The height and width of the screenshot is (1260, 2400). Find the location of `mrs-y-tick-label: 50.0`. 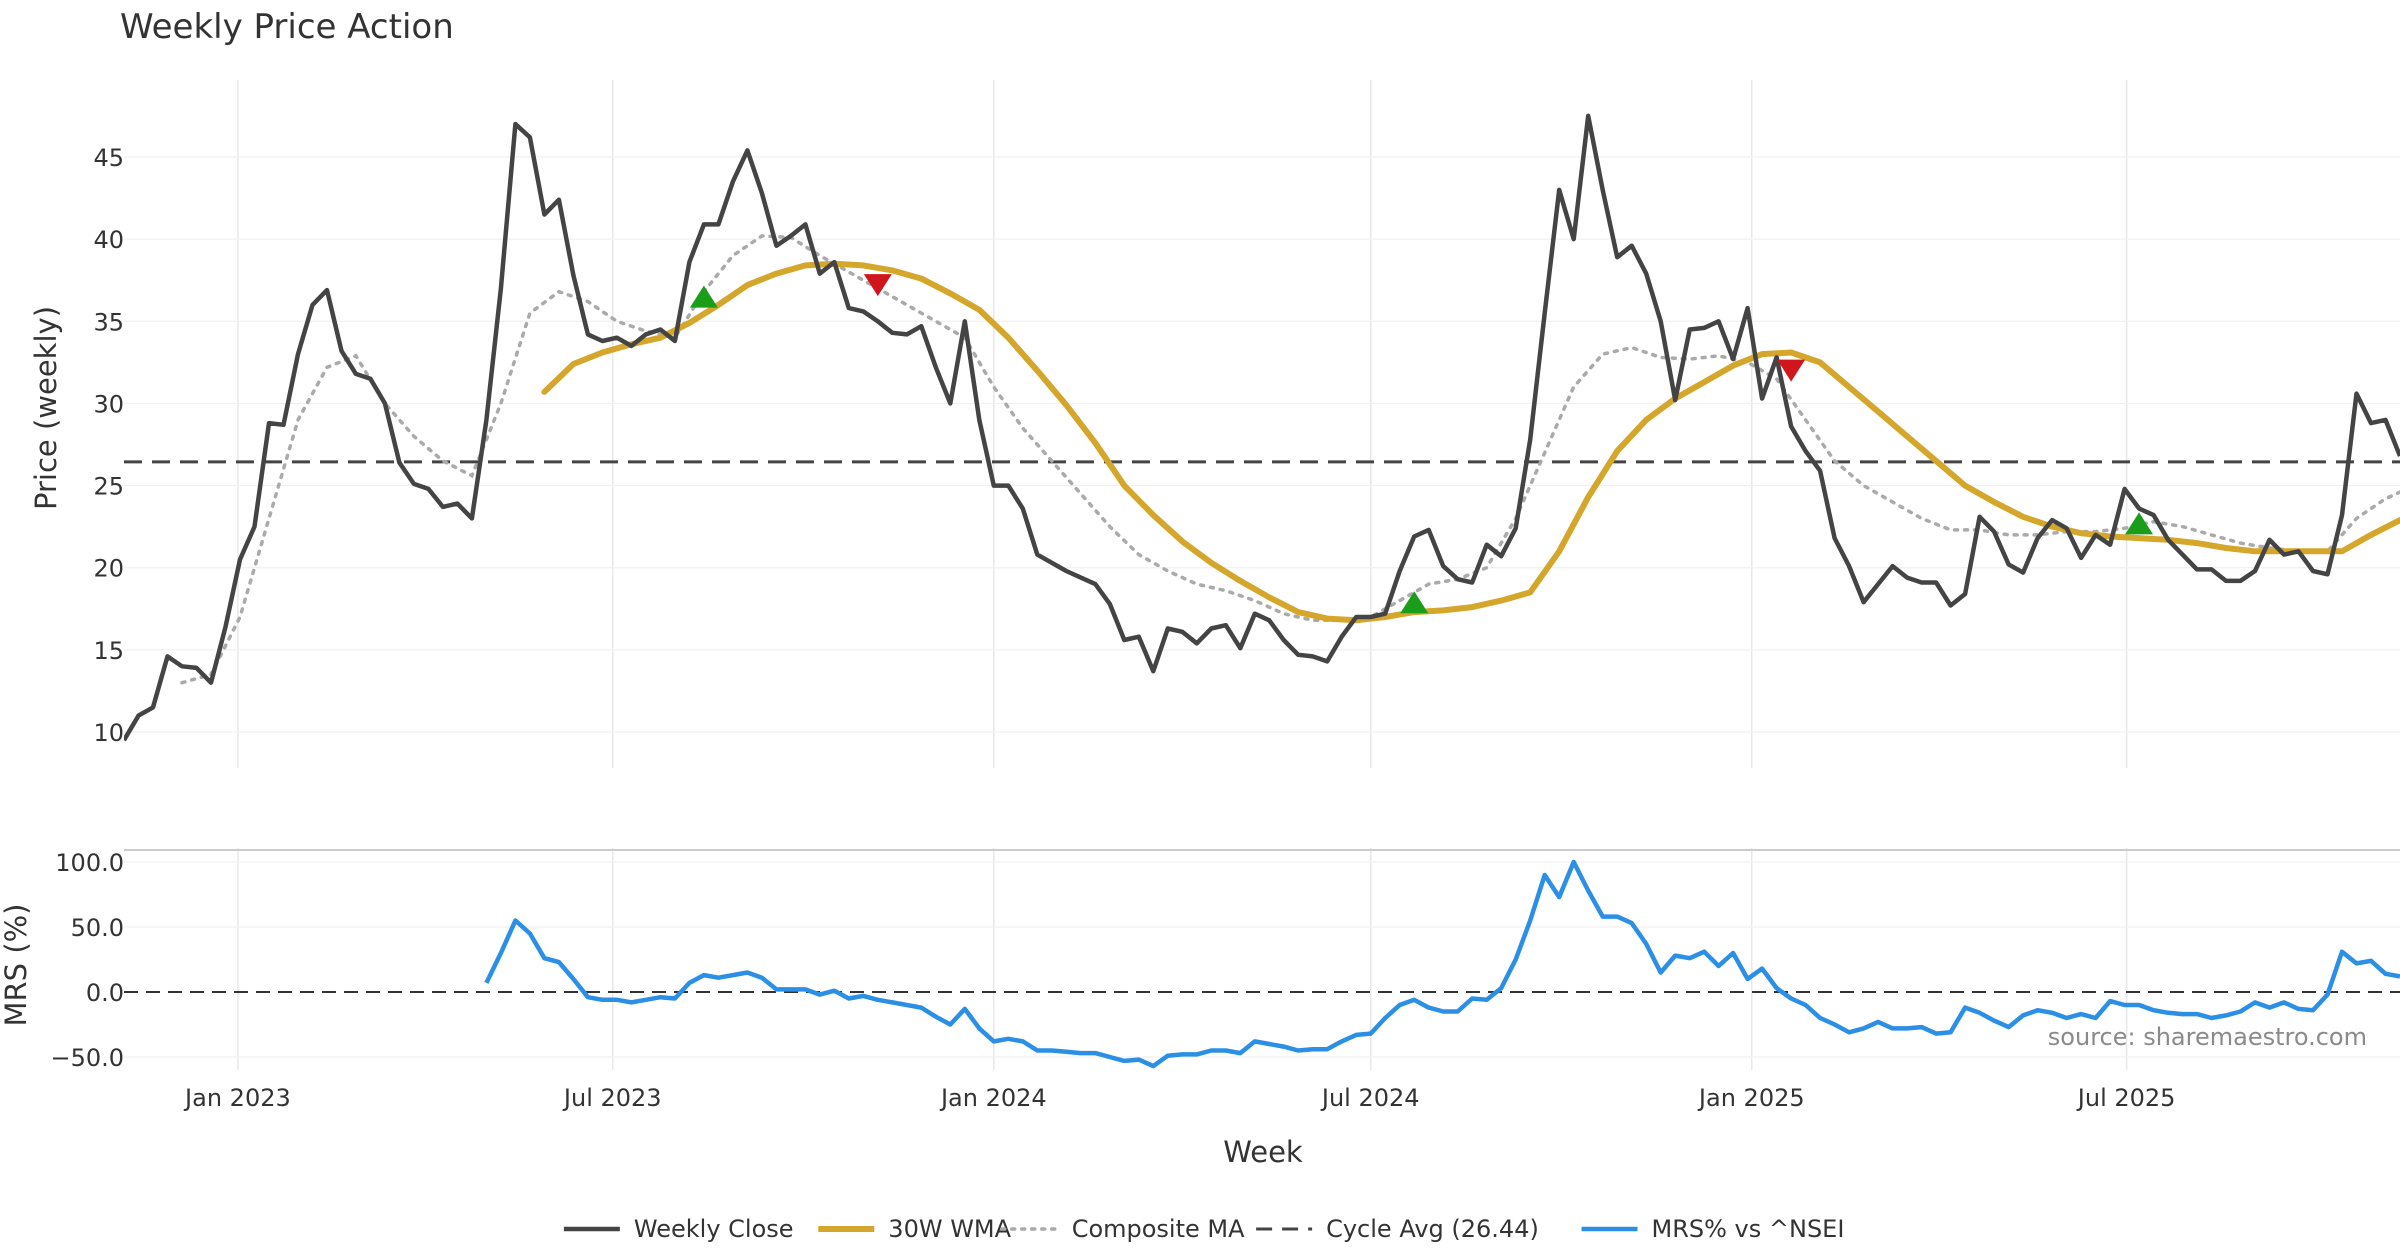

mrs-y-tick-label: 50.0 is located at coordinates (97, 928).